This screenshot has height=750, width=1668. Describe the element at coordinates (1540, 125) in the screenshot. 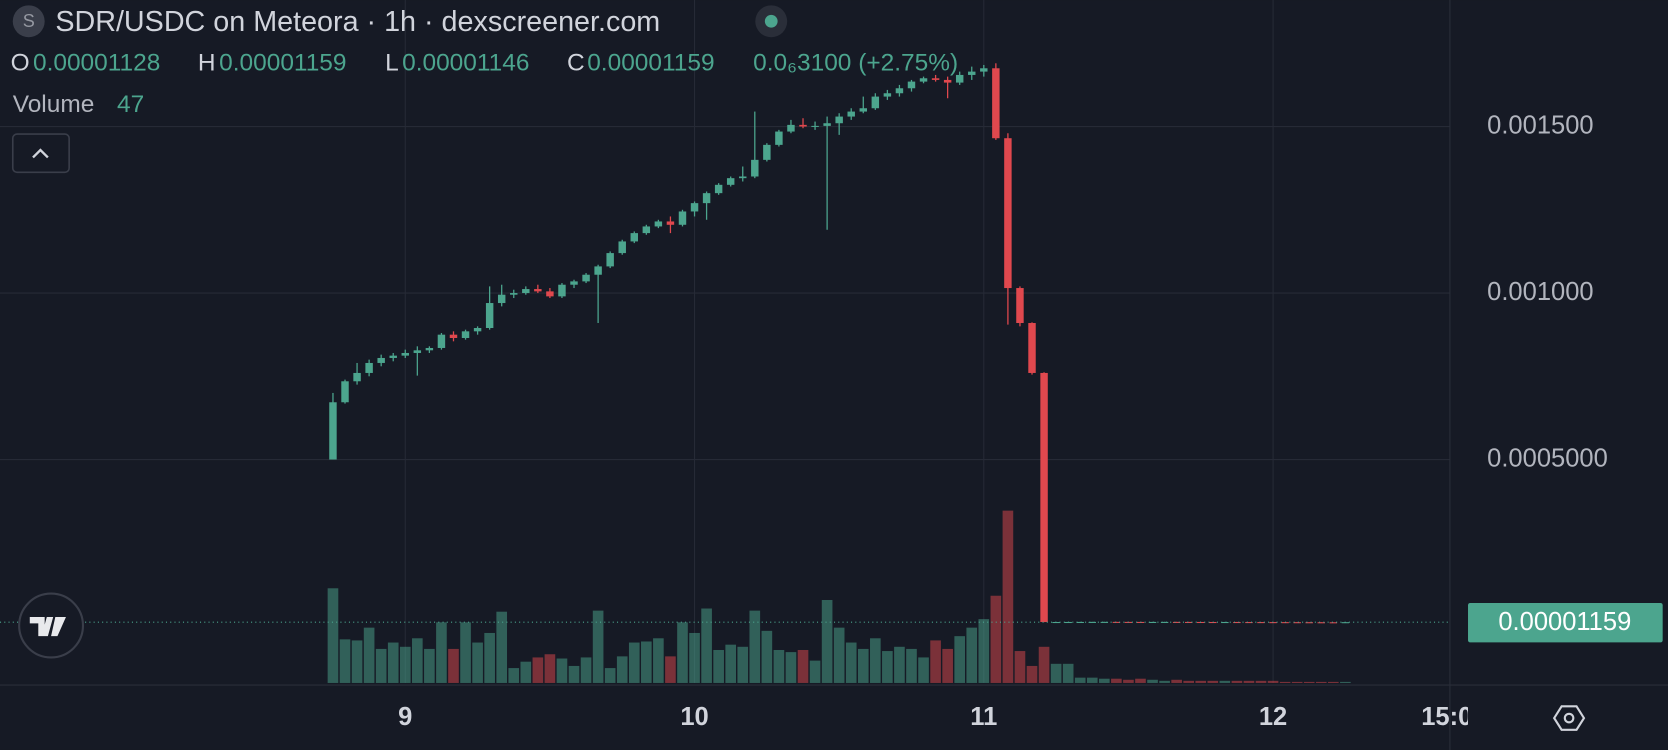

I see `y-tick-label: 0.001500` at that location.